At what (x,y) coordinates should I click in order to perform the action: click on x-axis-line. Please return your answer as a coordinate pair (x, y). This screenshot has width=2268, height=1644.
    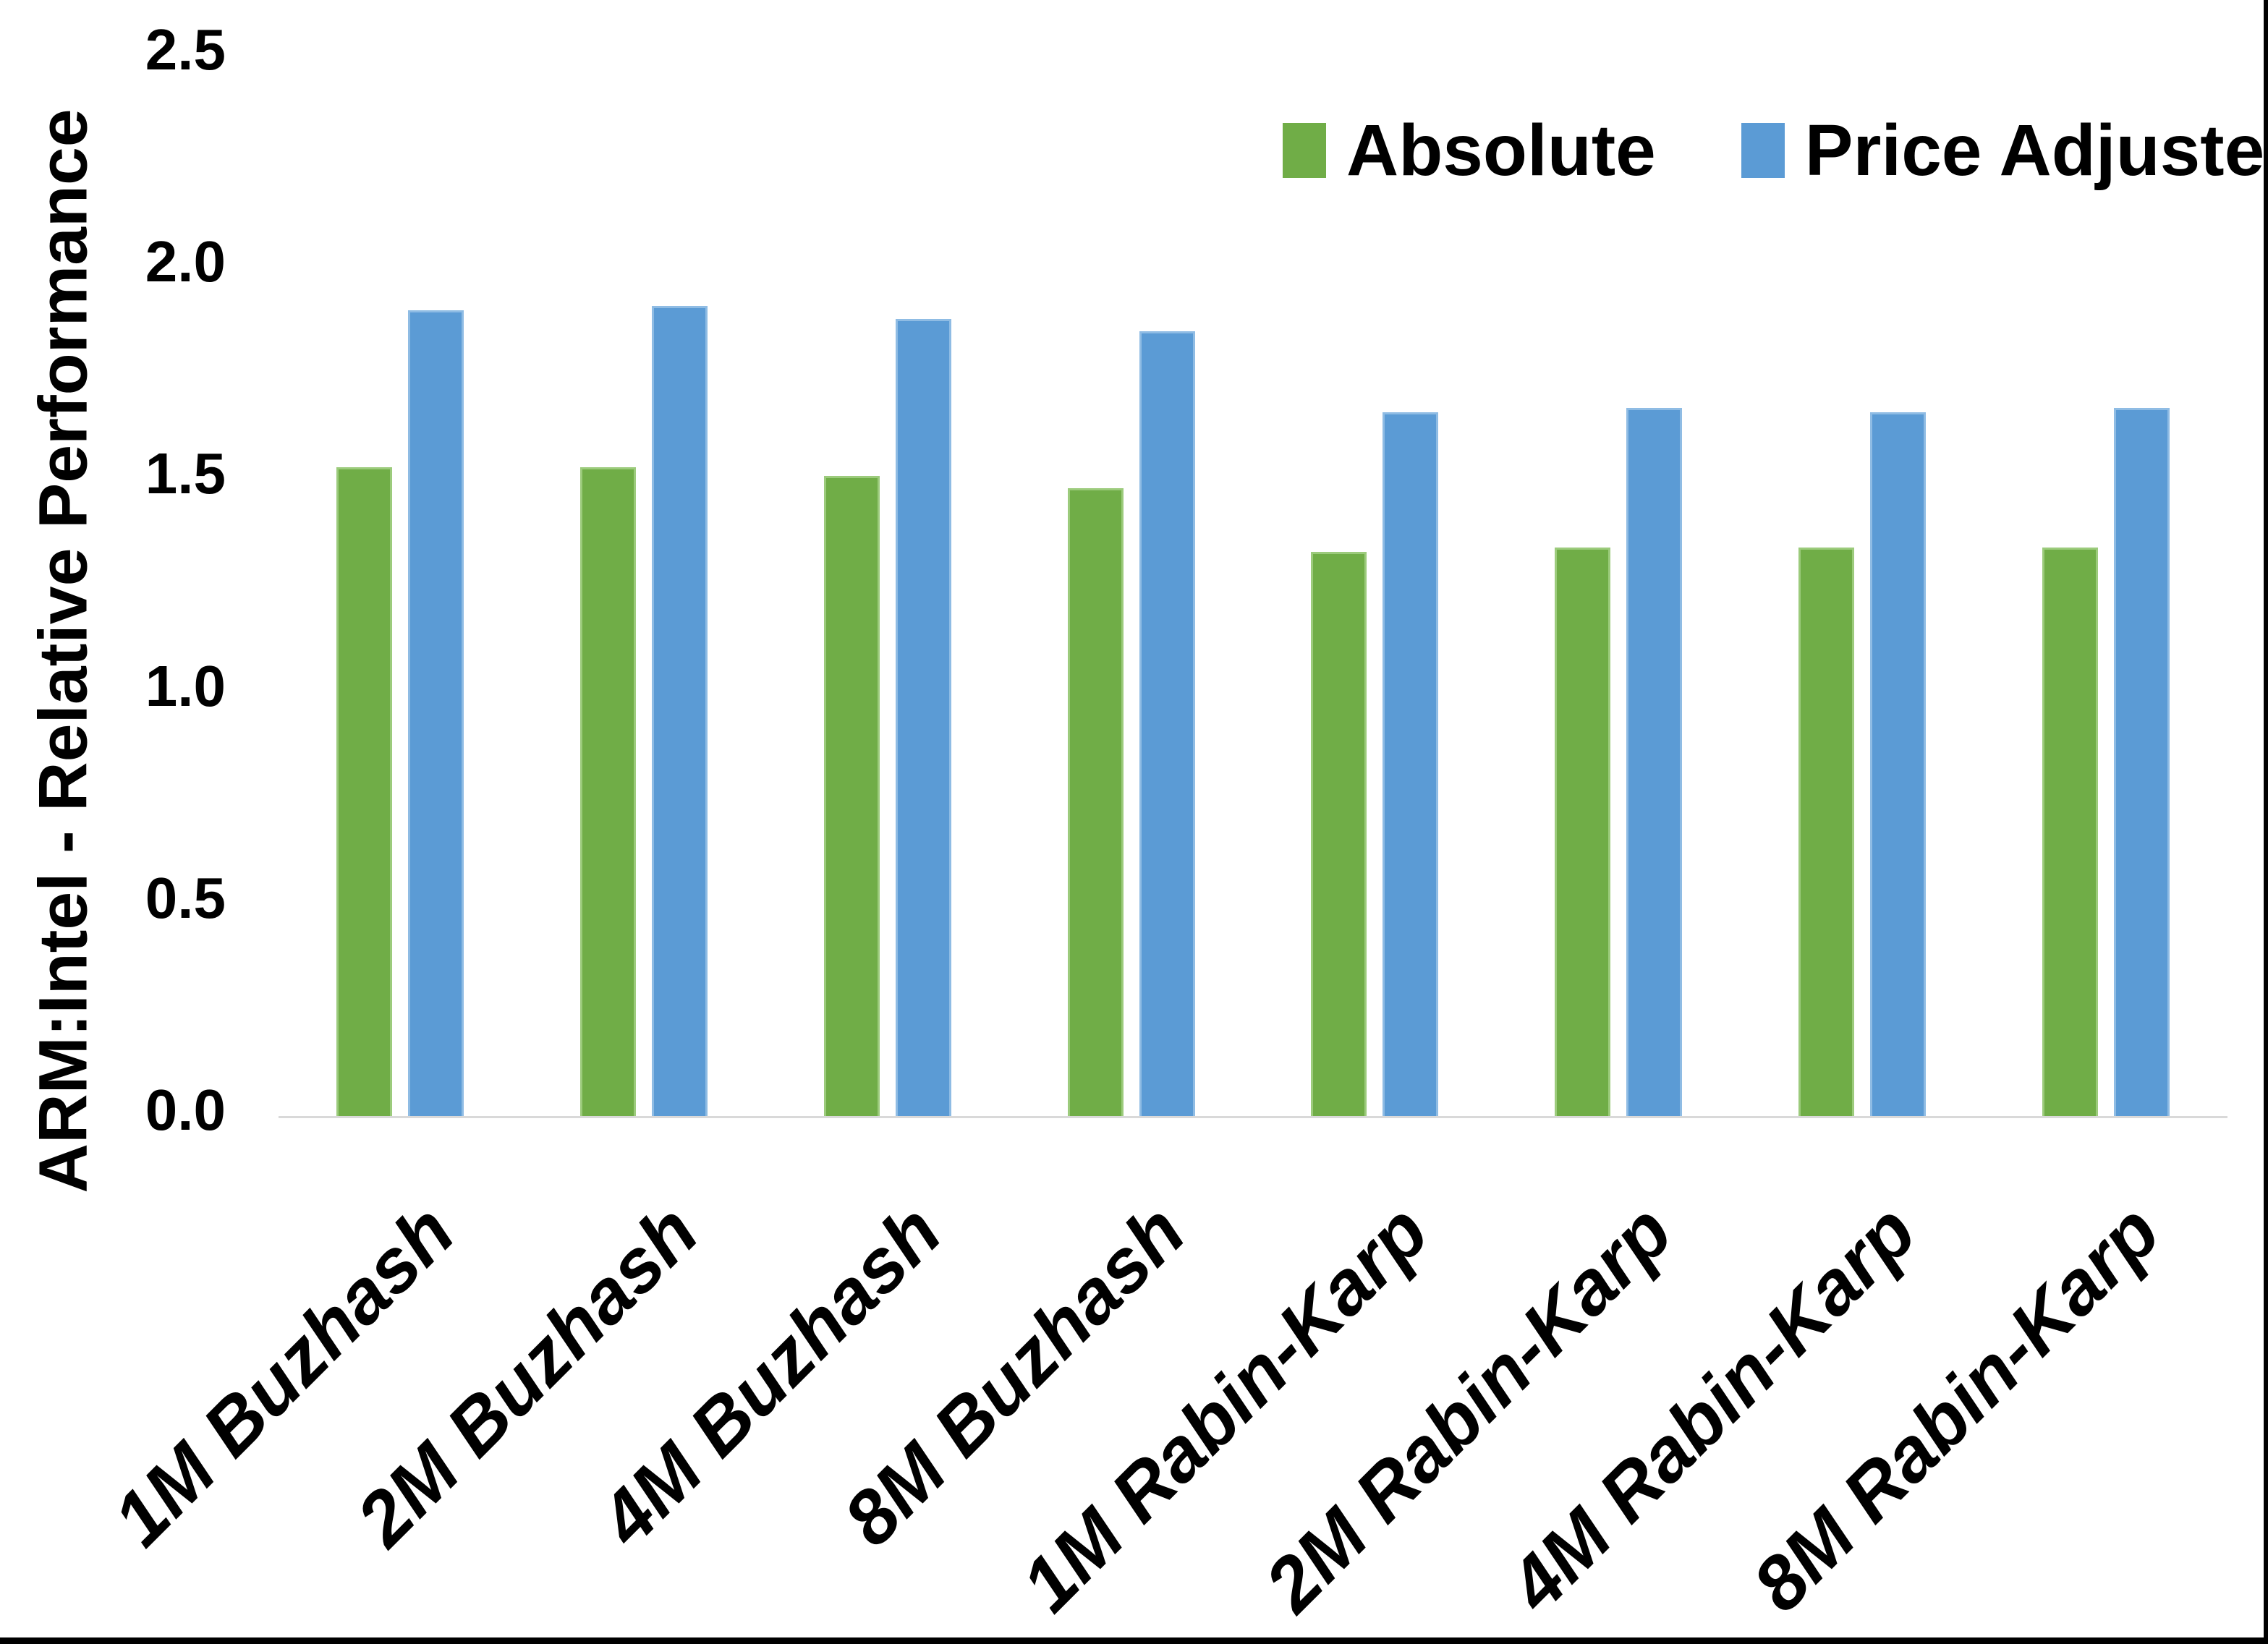
    Looking at the image, I should click on (1253, 1117).